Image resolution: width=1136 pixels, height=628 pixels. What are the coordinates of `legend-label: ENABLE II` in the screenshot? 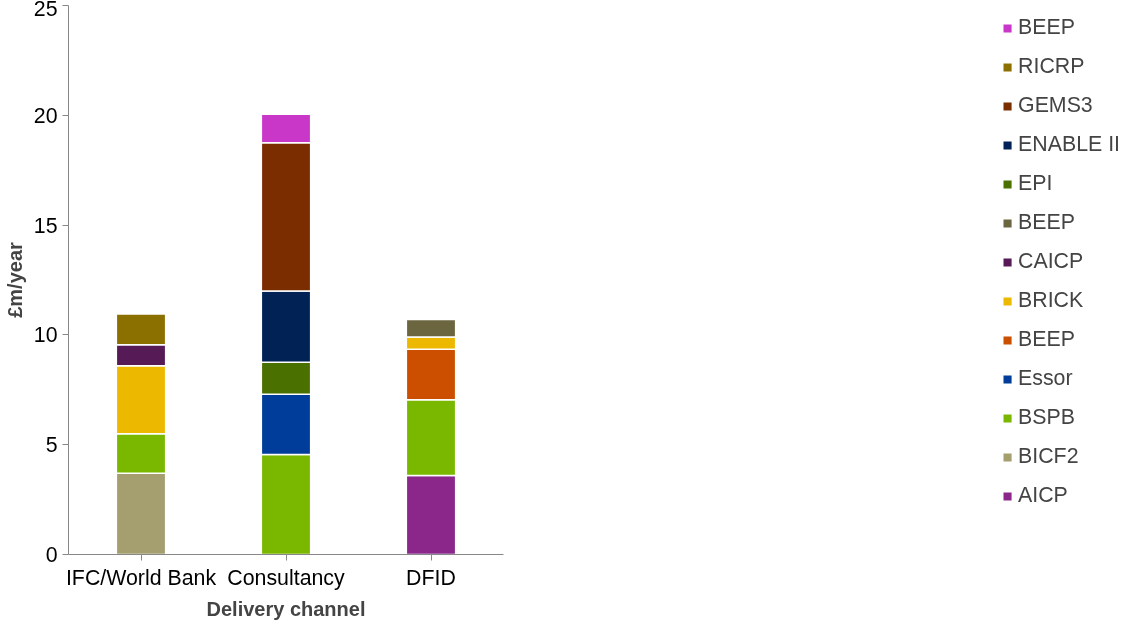 It's located at (1069, 144).